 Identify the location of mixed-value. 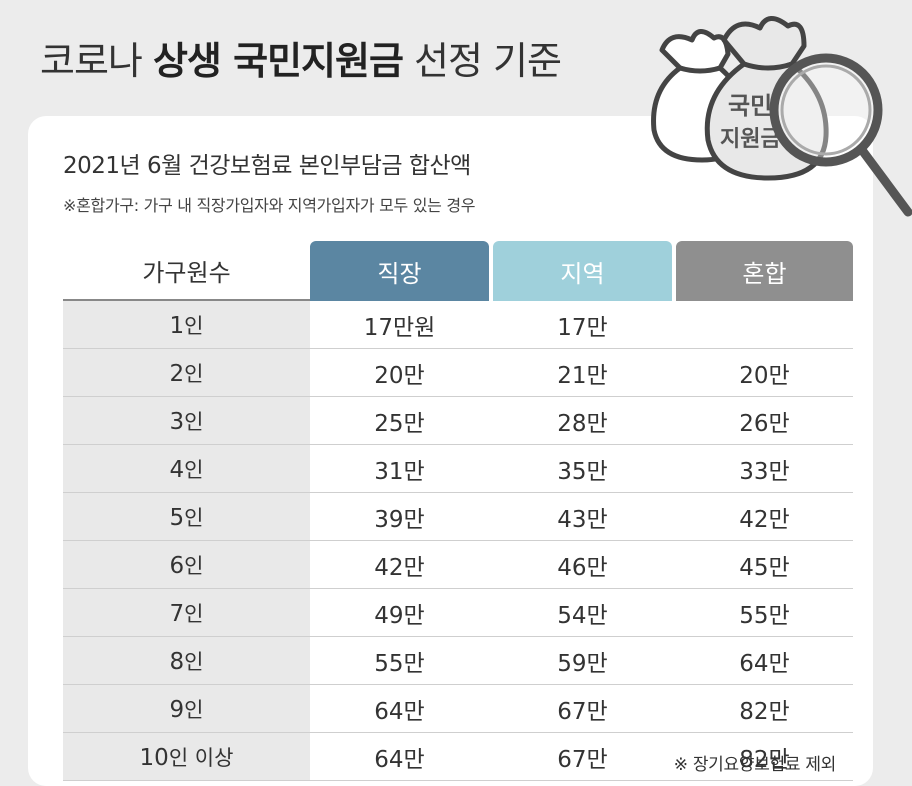
(764, 325).